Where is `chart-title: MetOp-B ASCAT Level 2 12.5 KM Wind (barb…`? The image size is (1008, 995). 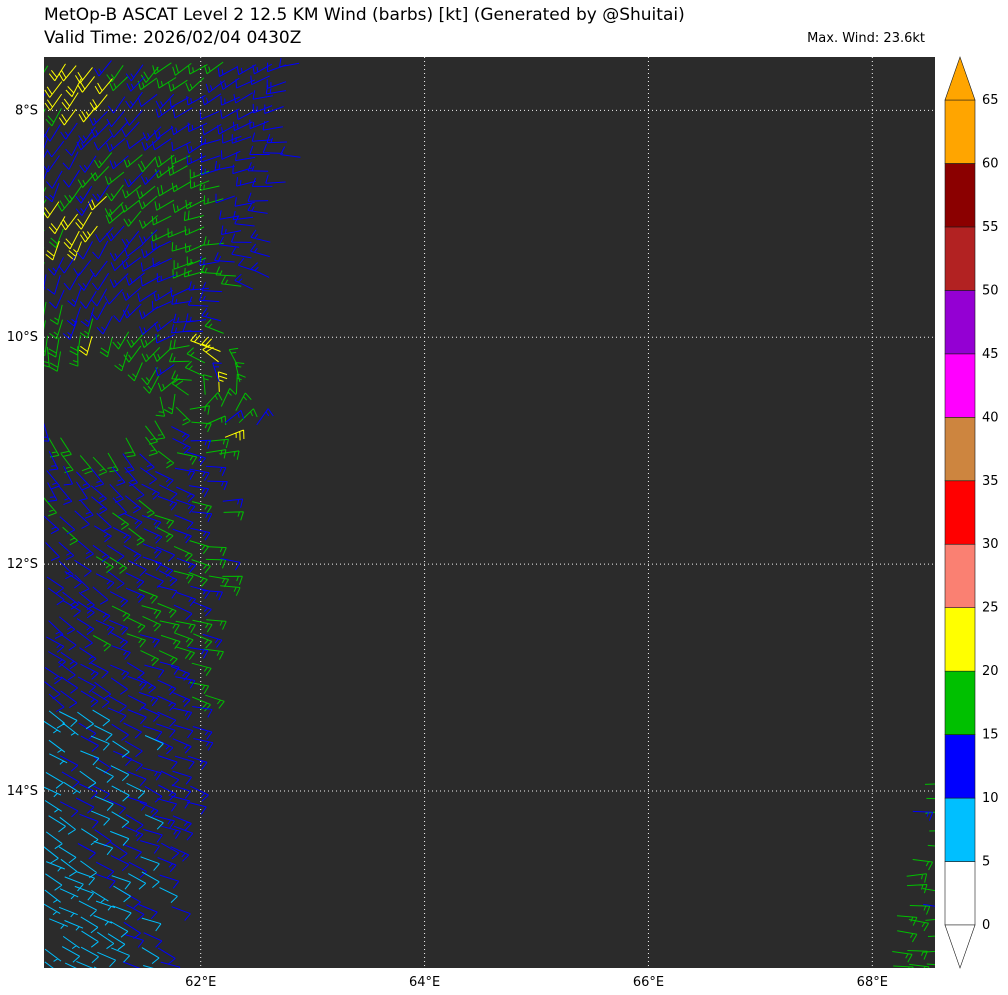
chart-title: MetOp-B ASCAT Level 2 12.5 KM Wind (barb… is located at coordinates (364, 15).